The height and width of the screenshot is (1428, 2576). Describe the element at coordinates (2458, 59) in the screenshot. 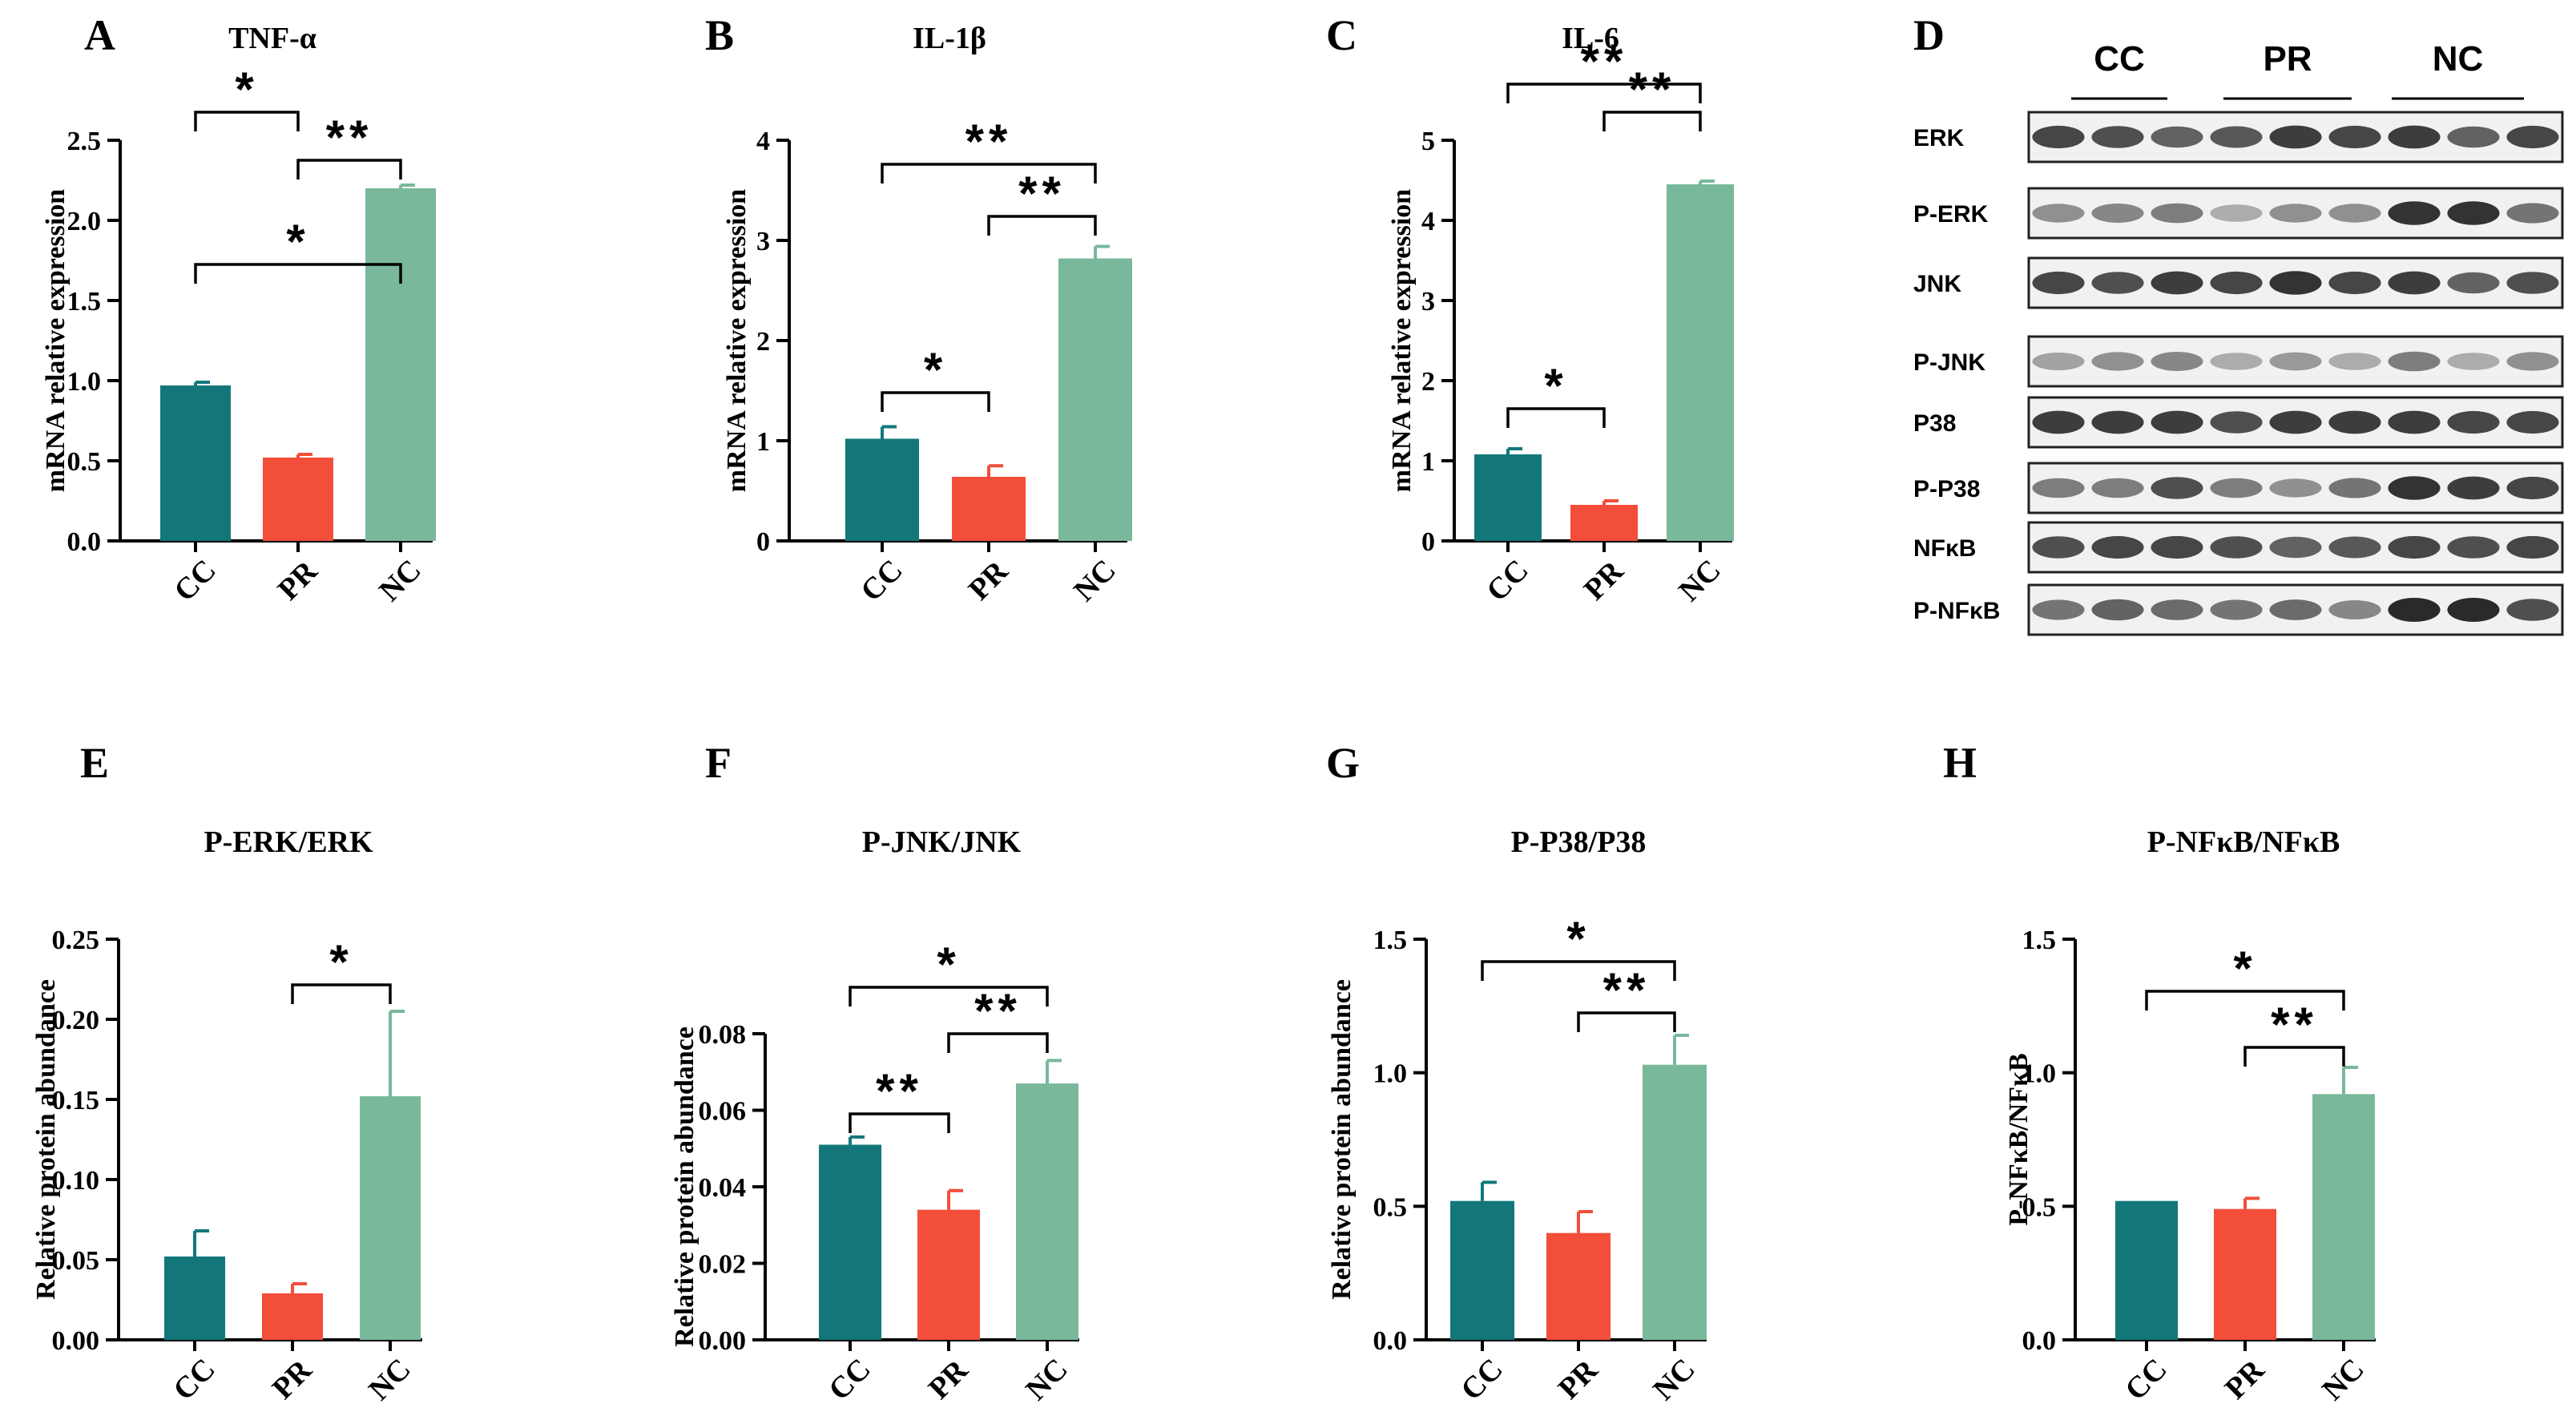

I see `blot-group-label: NC` at that location.